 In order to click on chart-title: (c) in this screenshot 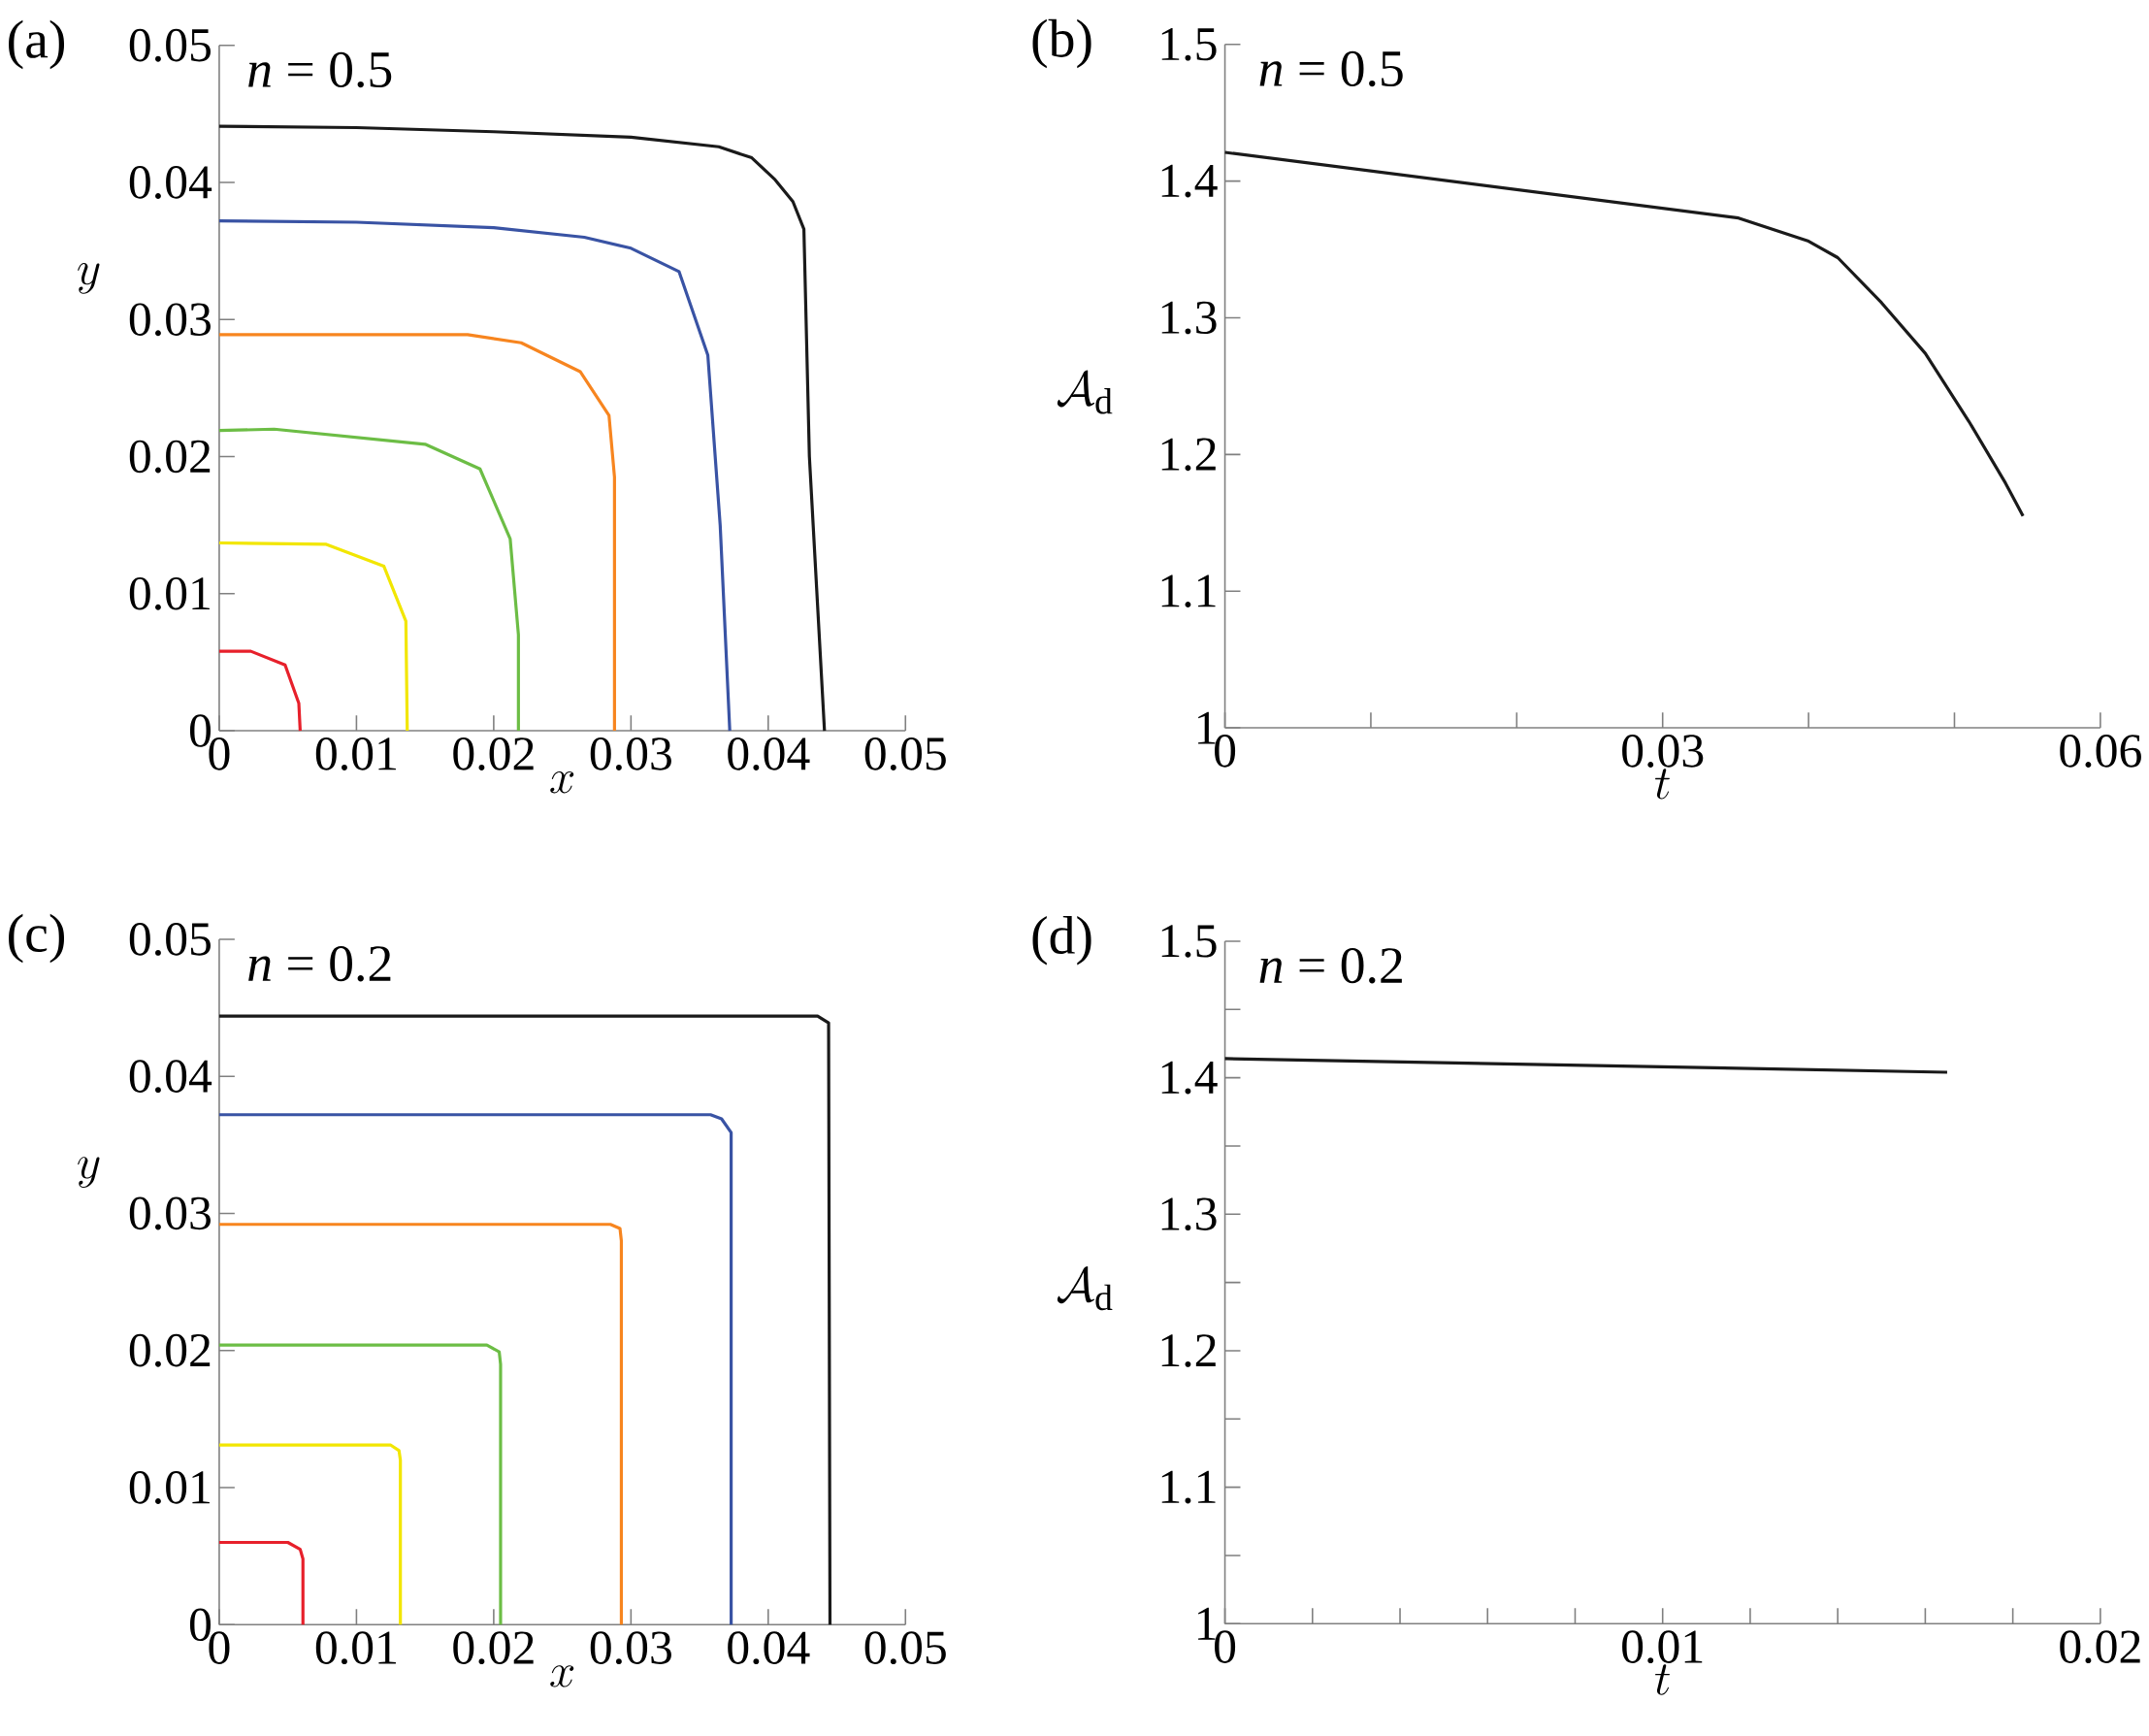, I will do `click(37, 939)`.